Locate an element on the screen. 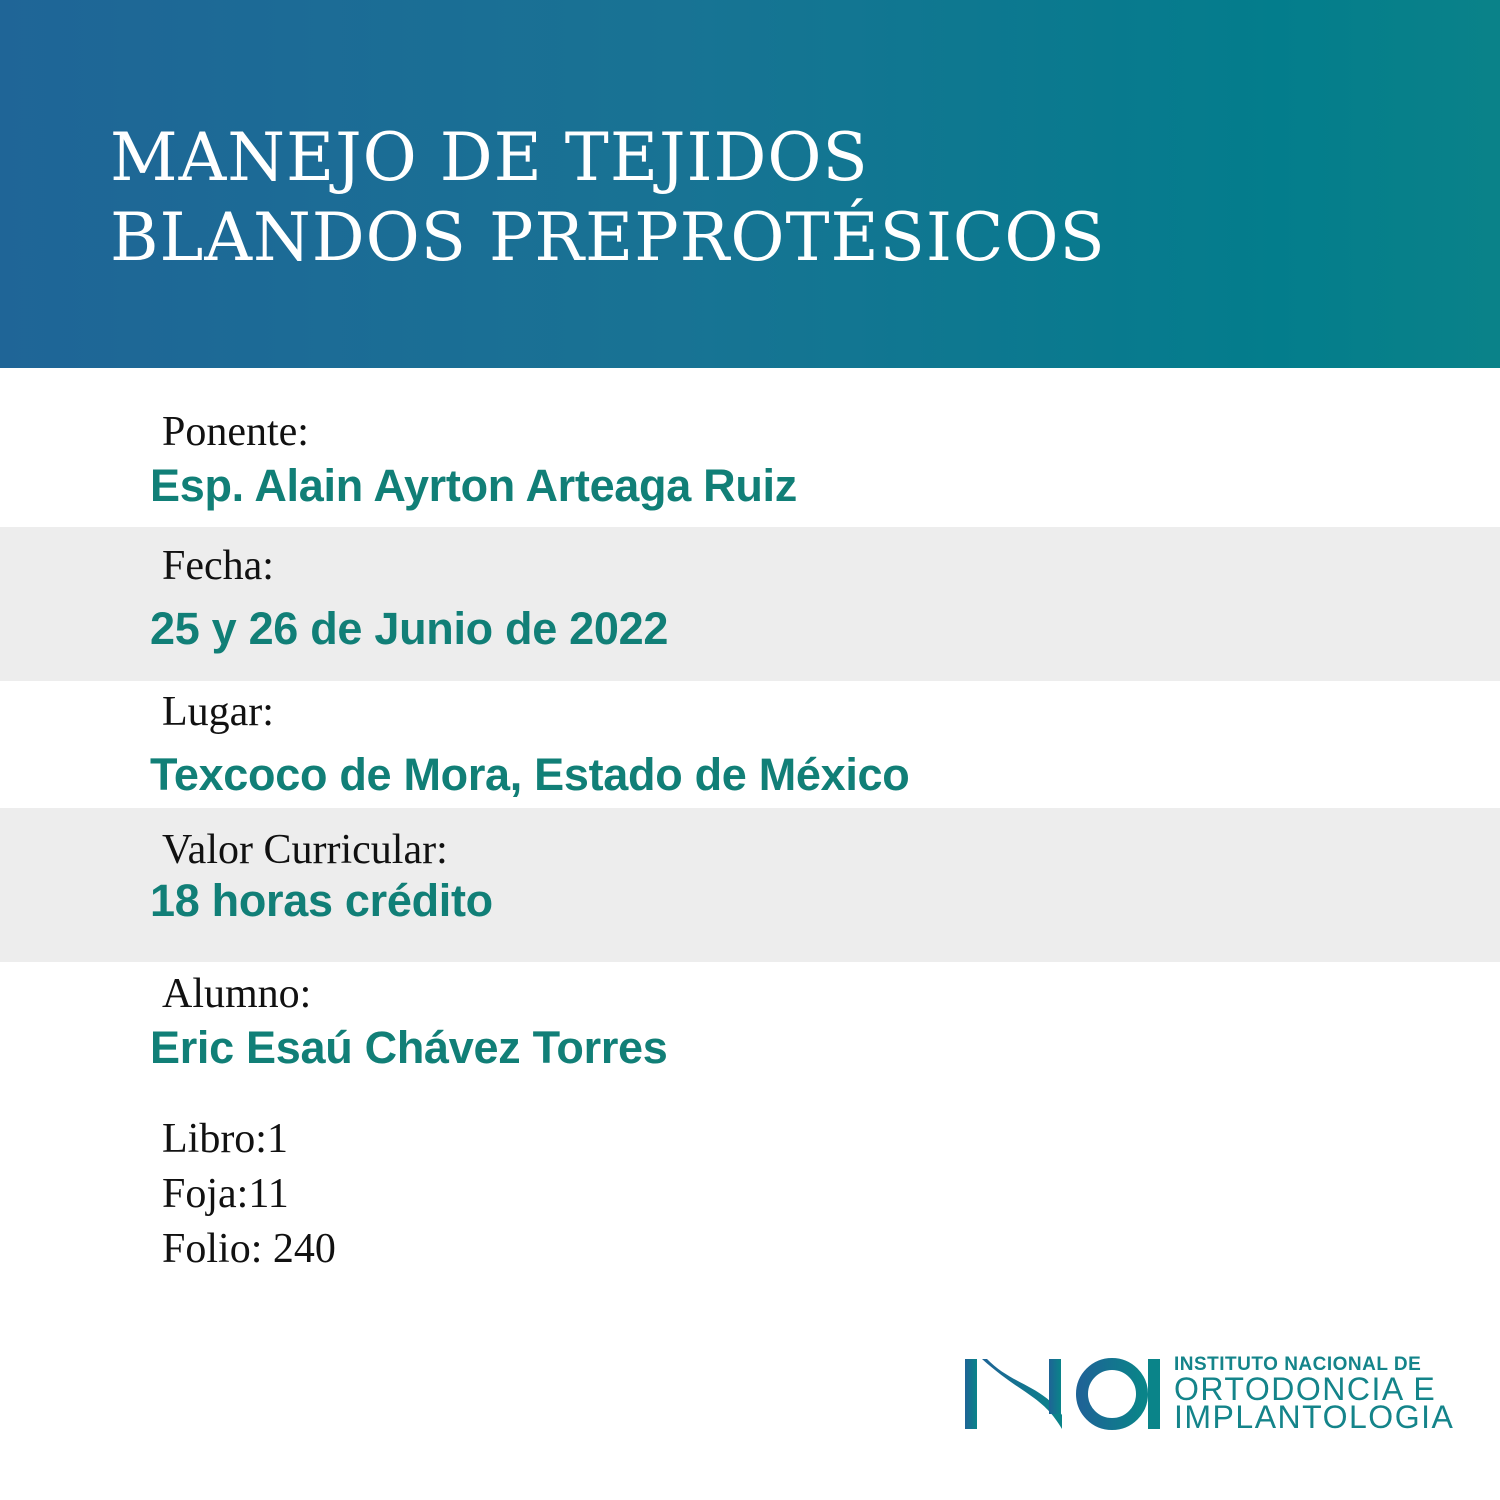 This screenshot has height=1500, width=1500. foja: Foja:11 is located at coordinates (225, 1194).